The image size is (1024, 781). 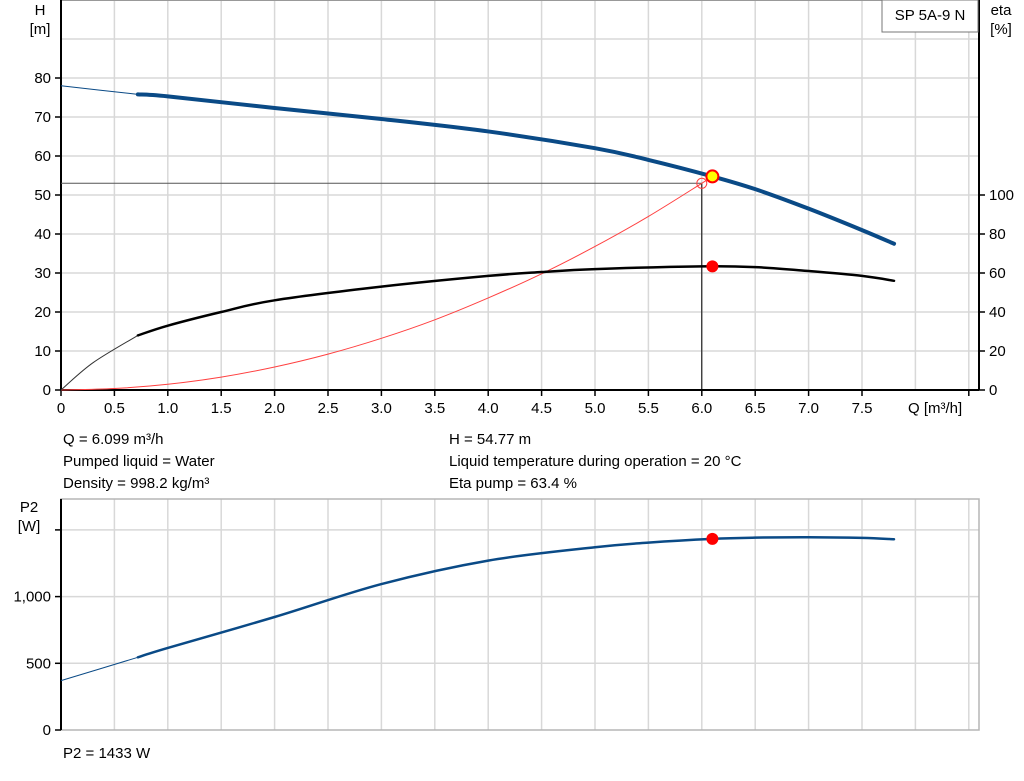 I want to click on y-axis-label-right: eta, so click(x=1002, y=10).